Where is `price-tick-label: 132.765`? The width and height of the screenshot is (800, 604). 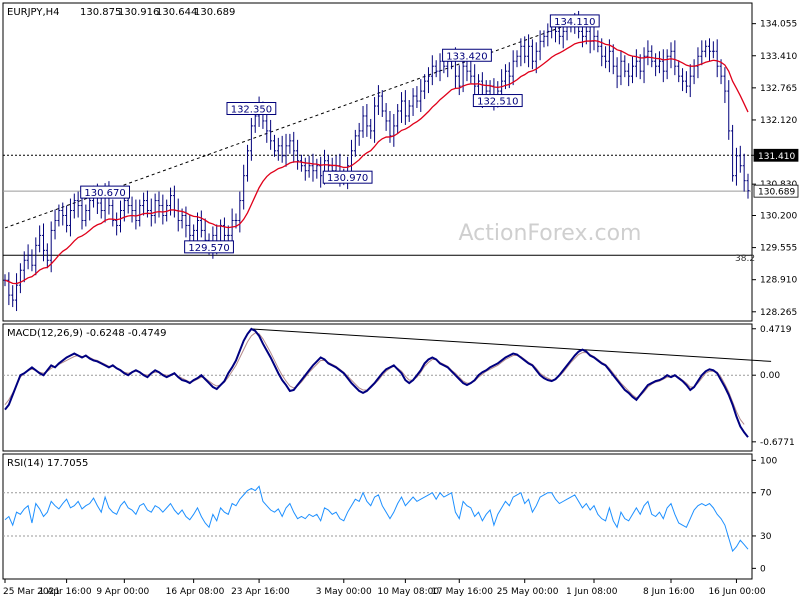
price-tick-label: 132.765 is located at coordinates (778, 89).